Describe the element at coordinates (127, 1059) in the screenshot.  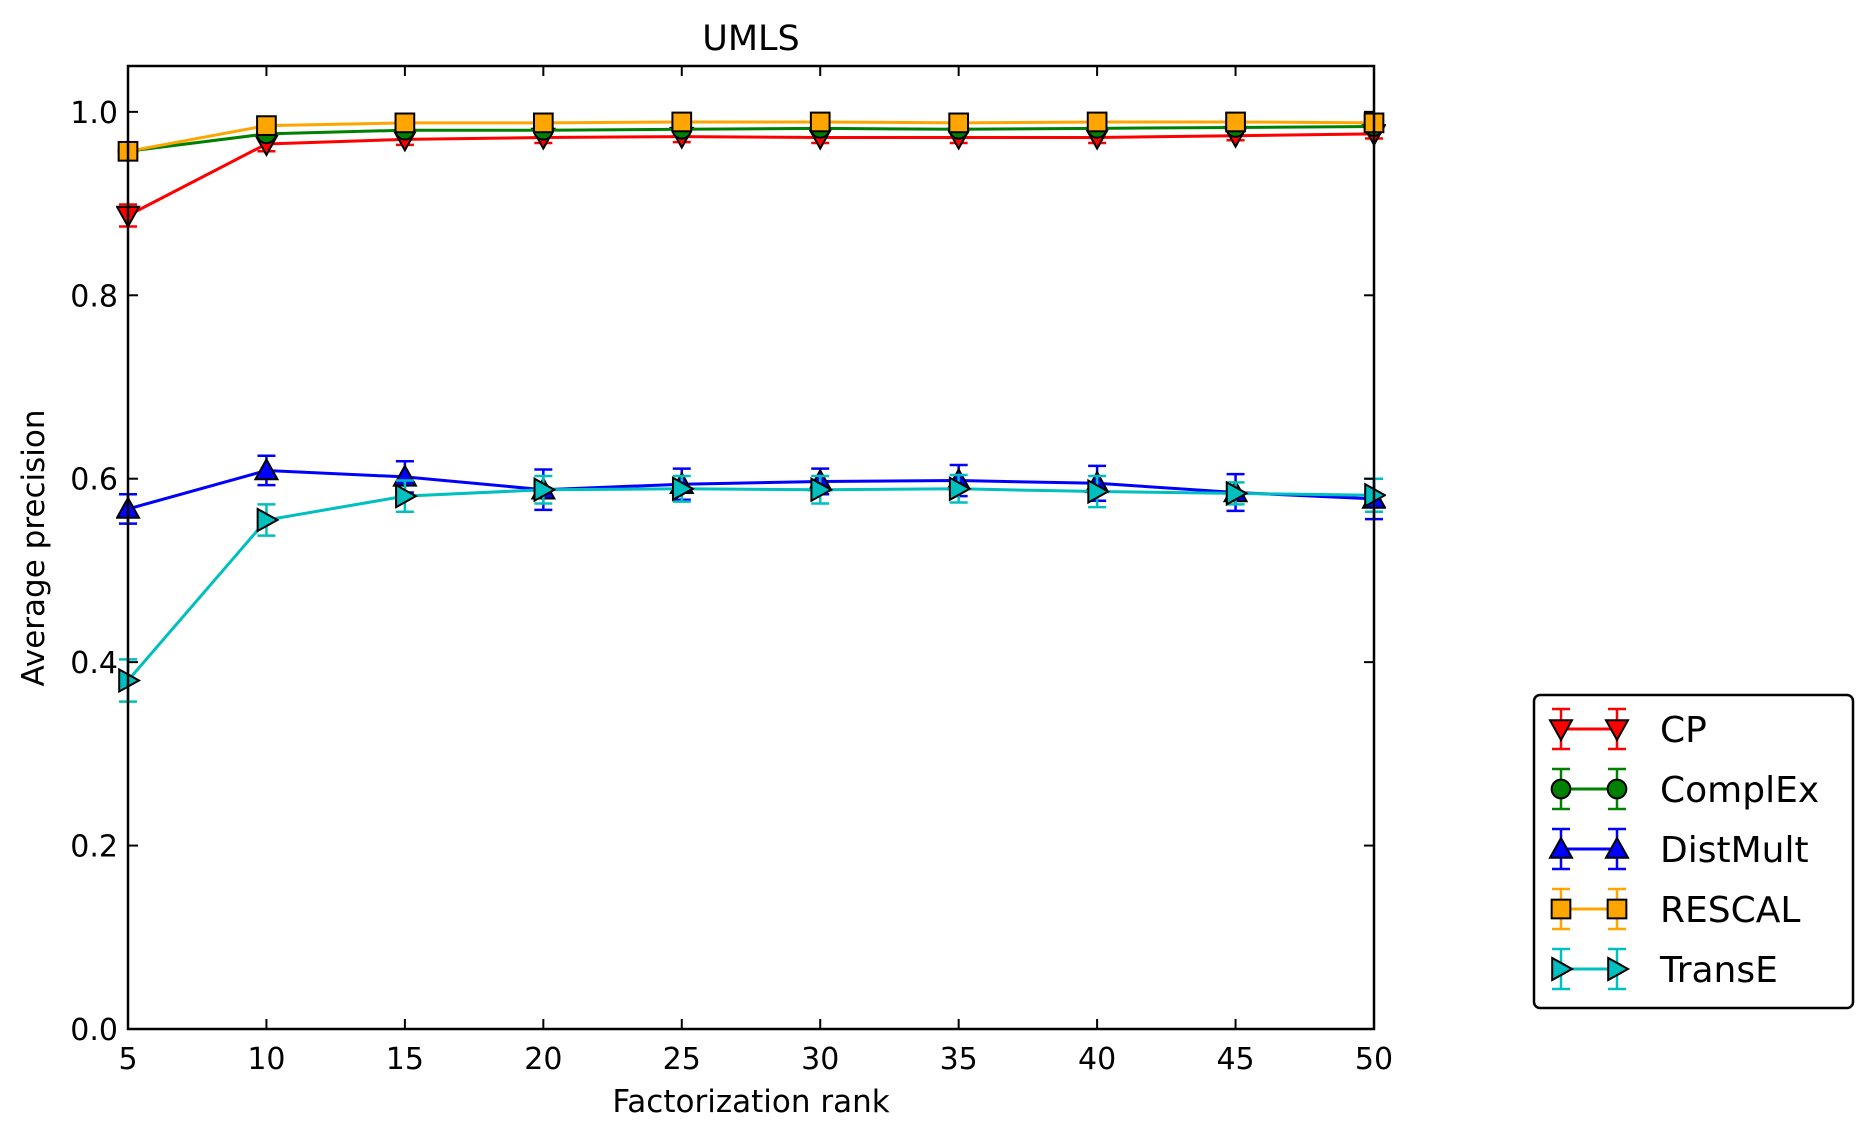
I see `x-tick-label: 5` at that location.